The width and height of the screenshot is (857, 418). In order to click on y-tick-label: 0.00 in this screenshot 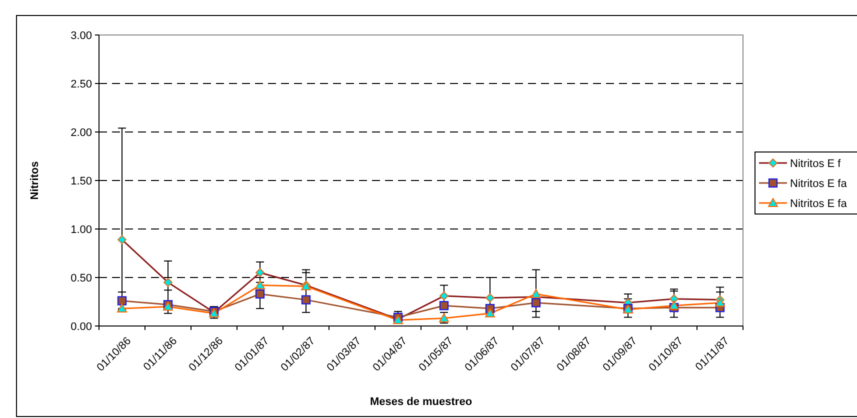, I will do `click(81, 326)`.